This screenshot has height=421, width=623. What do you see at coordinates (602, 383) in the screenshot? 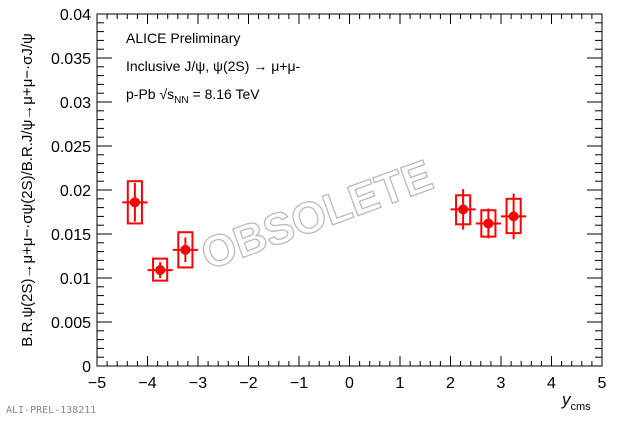
I see `x-tick-label: 5` at bounding box center [602, 383].